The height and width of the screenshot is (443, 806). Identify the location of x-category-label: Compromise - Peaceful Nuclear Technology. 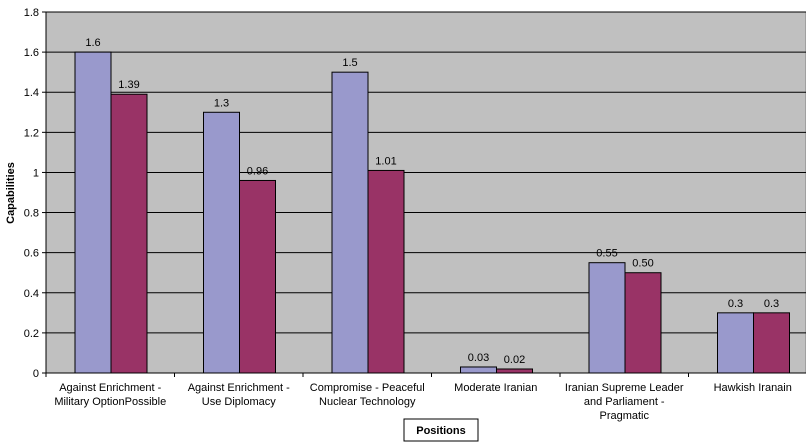
(367, 395).